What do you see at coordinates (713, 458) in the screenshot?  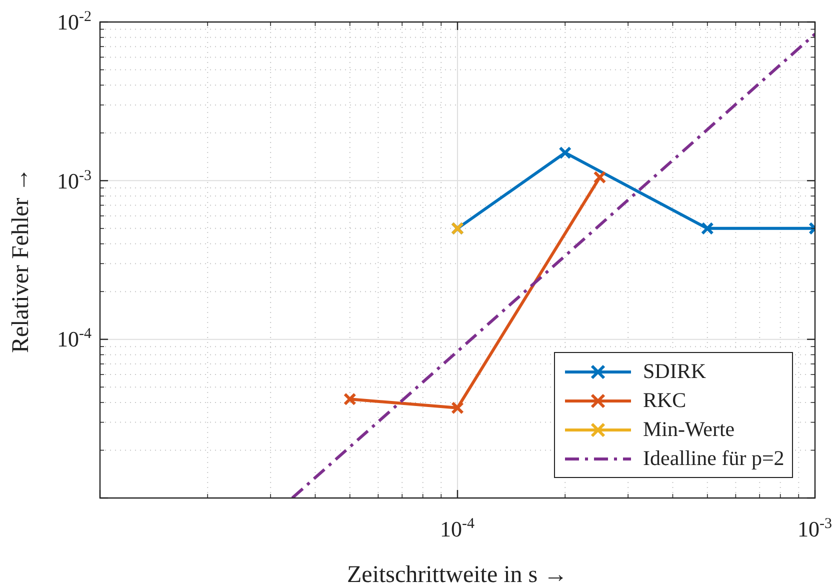 I see `legend-label: Idealline für p=2` at bounding box center [713, 458].